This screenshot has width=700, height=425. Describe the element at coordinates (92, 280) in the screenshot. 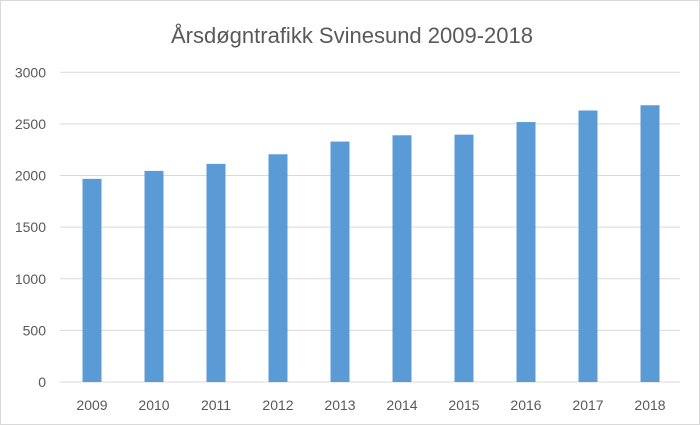

I see `bar-2009` at that location.